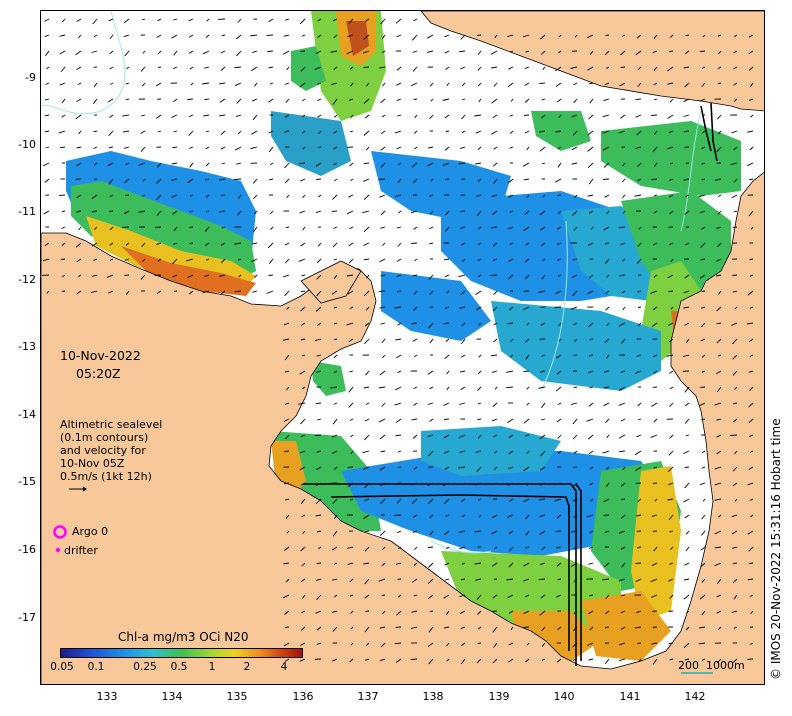 Image resolution: width=792 pixels, height=716 pixels. I want to click on map-time: 05:20Z, so click(98, 373).